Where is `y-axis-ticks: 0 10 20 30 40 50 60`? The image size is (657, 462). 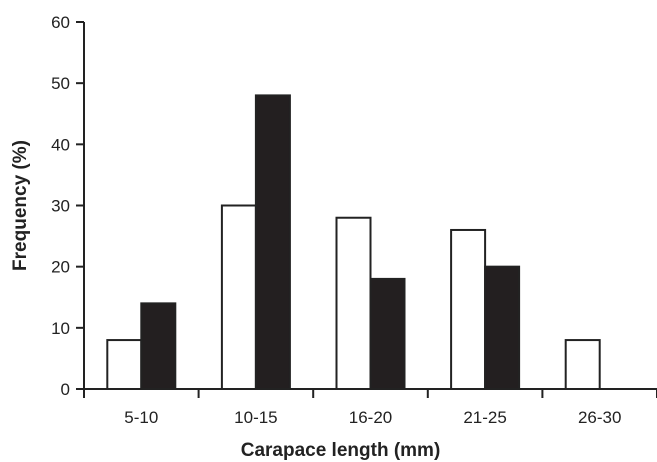 y-axis-ticks: 0 10 20 30 40 50 60 is located at coordinates (67, 206).